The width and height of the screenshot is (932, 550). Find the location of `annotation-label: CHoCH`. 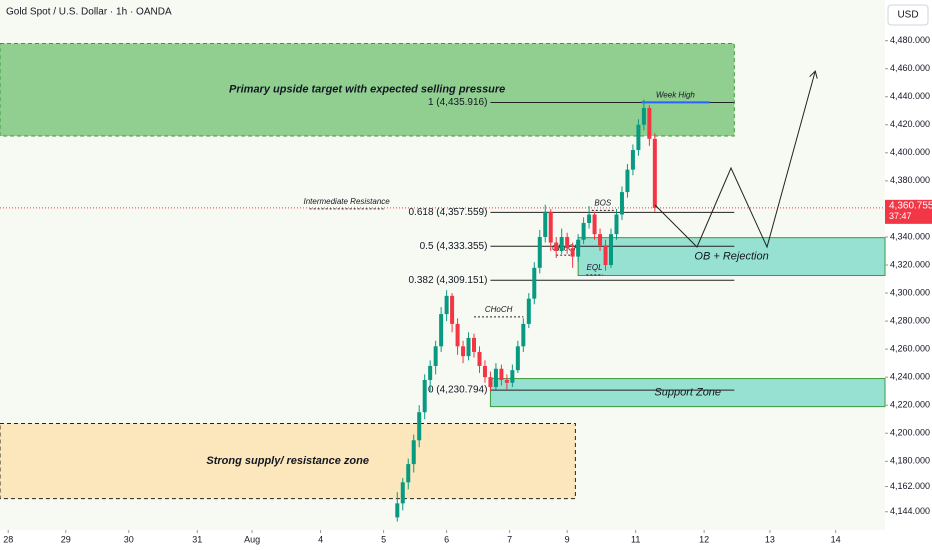

annotation-label: CHoCH is located at coordinates (499, 309).